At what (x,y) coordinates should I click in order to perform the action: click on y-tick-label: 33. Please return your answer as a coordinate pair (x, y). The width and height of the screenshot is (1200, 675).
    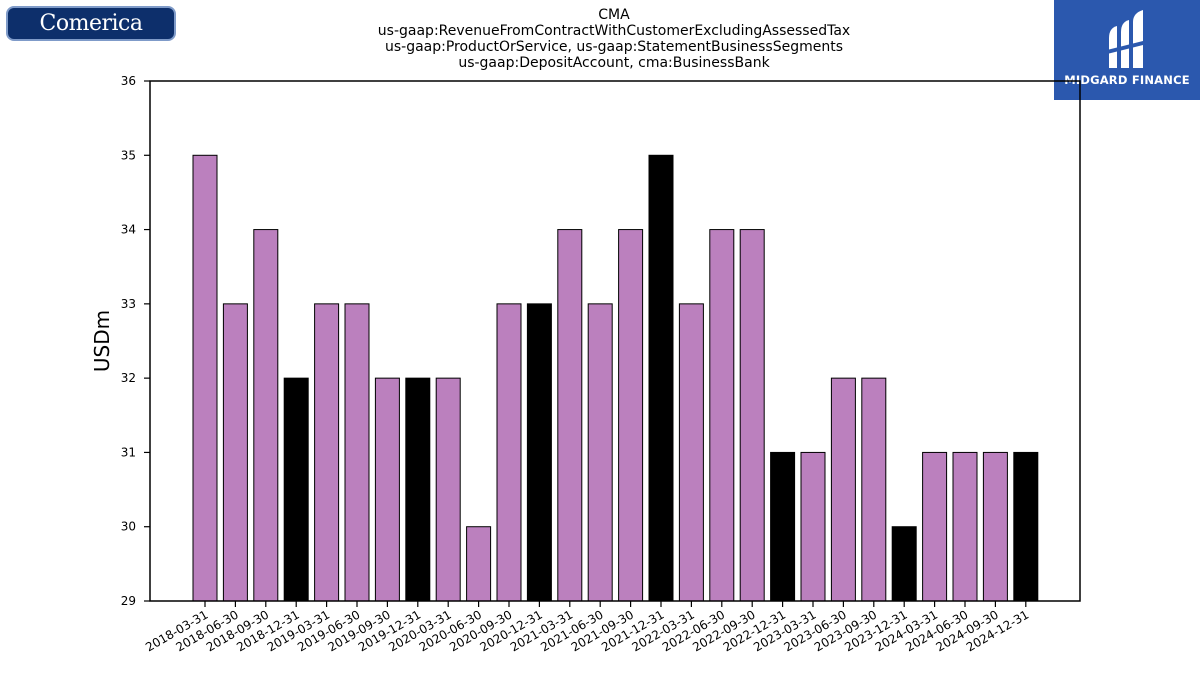
    Looking at the image, I should click on (128, 304).